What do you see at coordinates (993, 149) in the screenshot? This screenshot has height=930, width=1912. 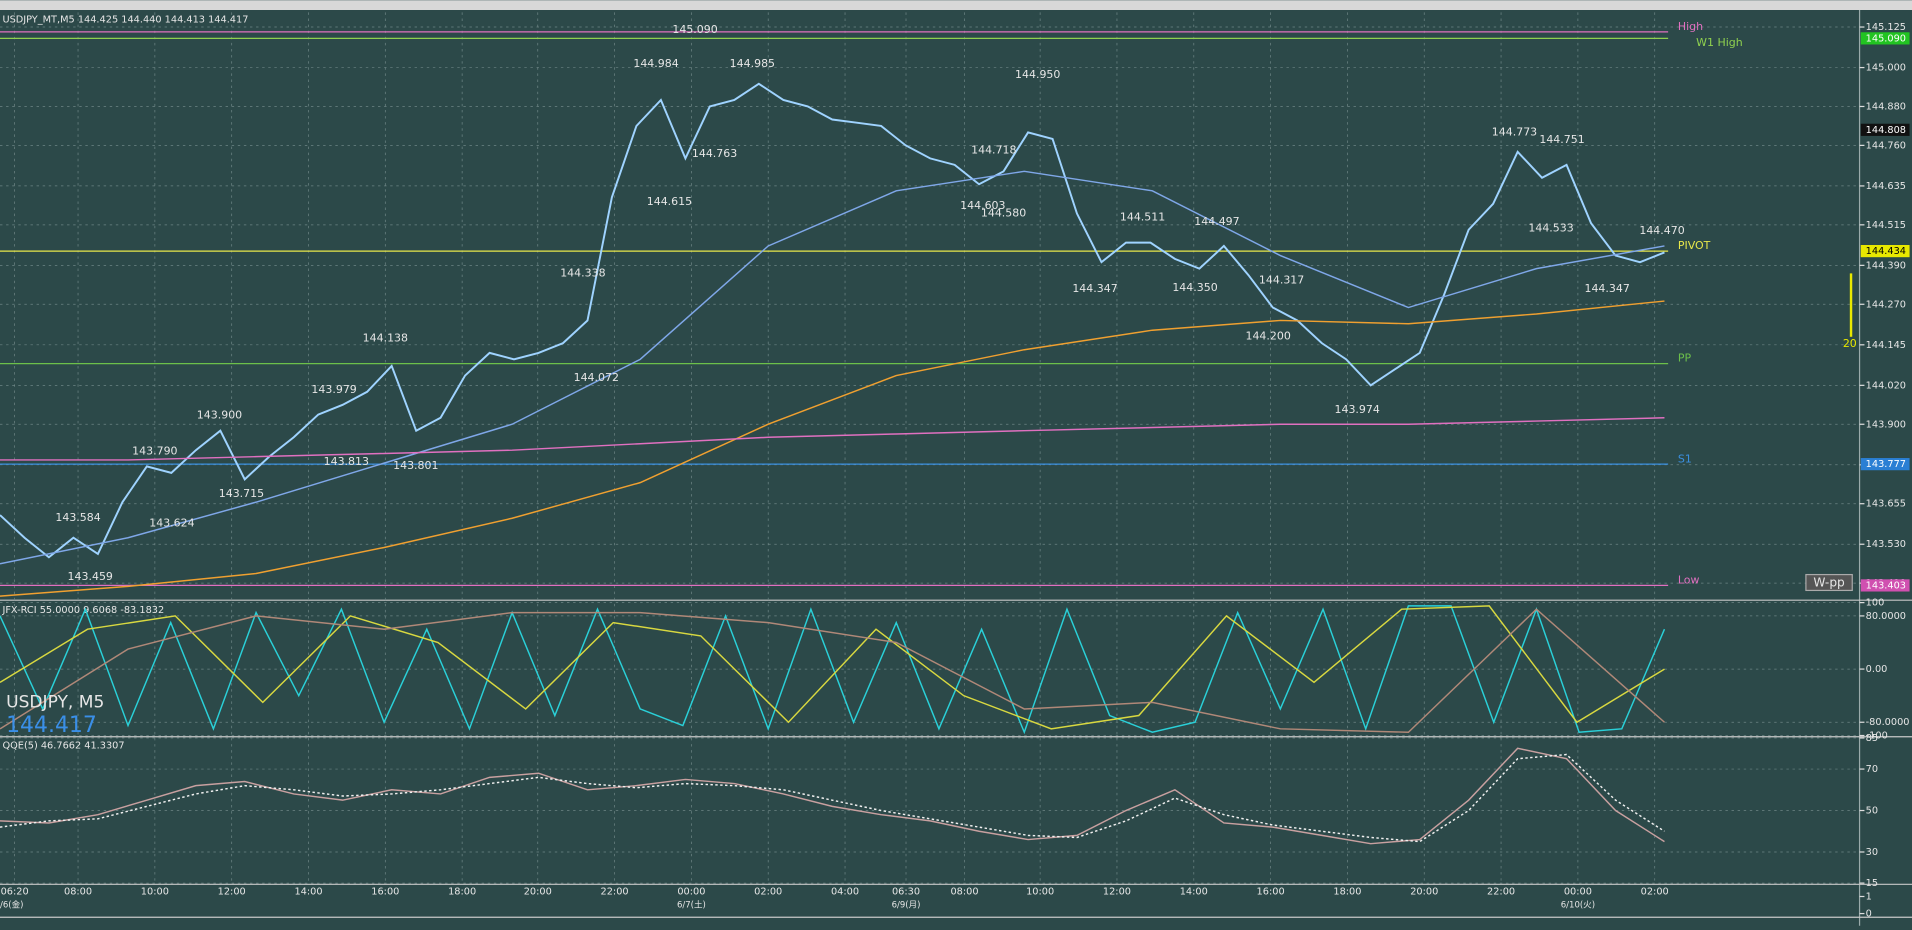 I see `price-annotation: 144.718` at bounding box center [993, 149].